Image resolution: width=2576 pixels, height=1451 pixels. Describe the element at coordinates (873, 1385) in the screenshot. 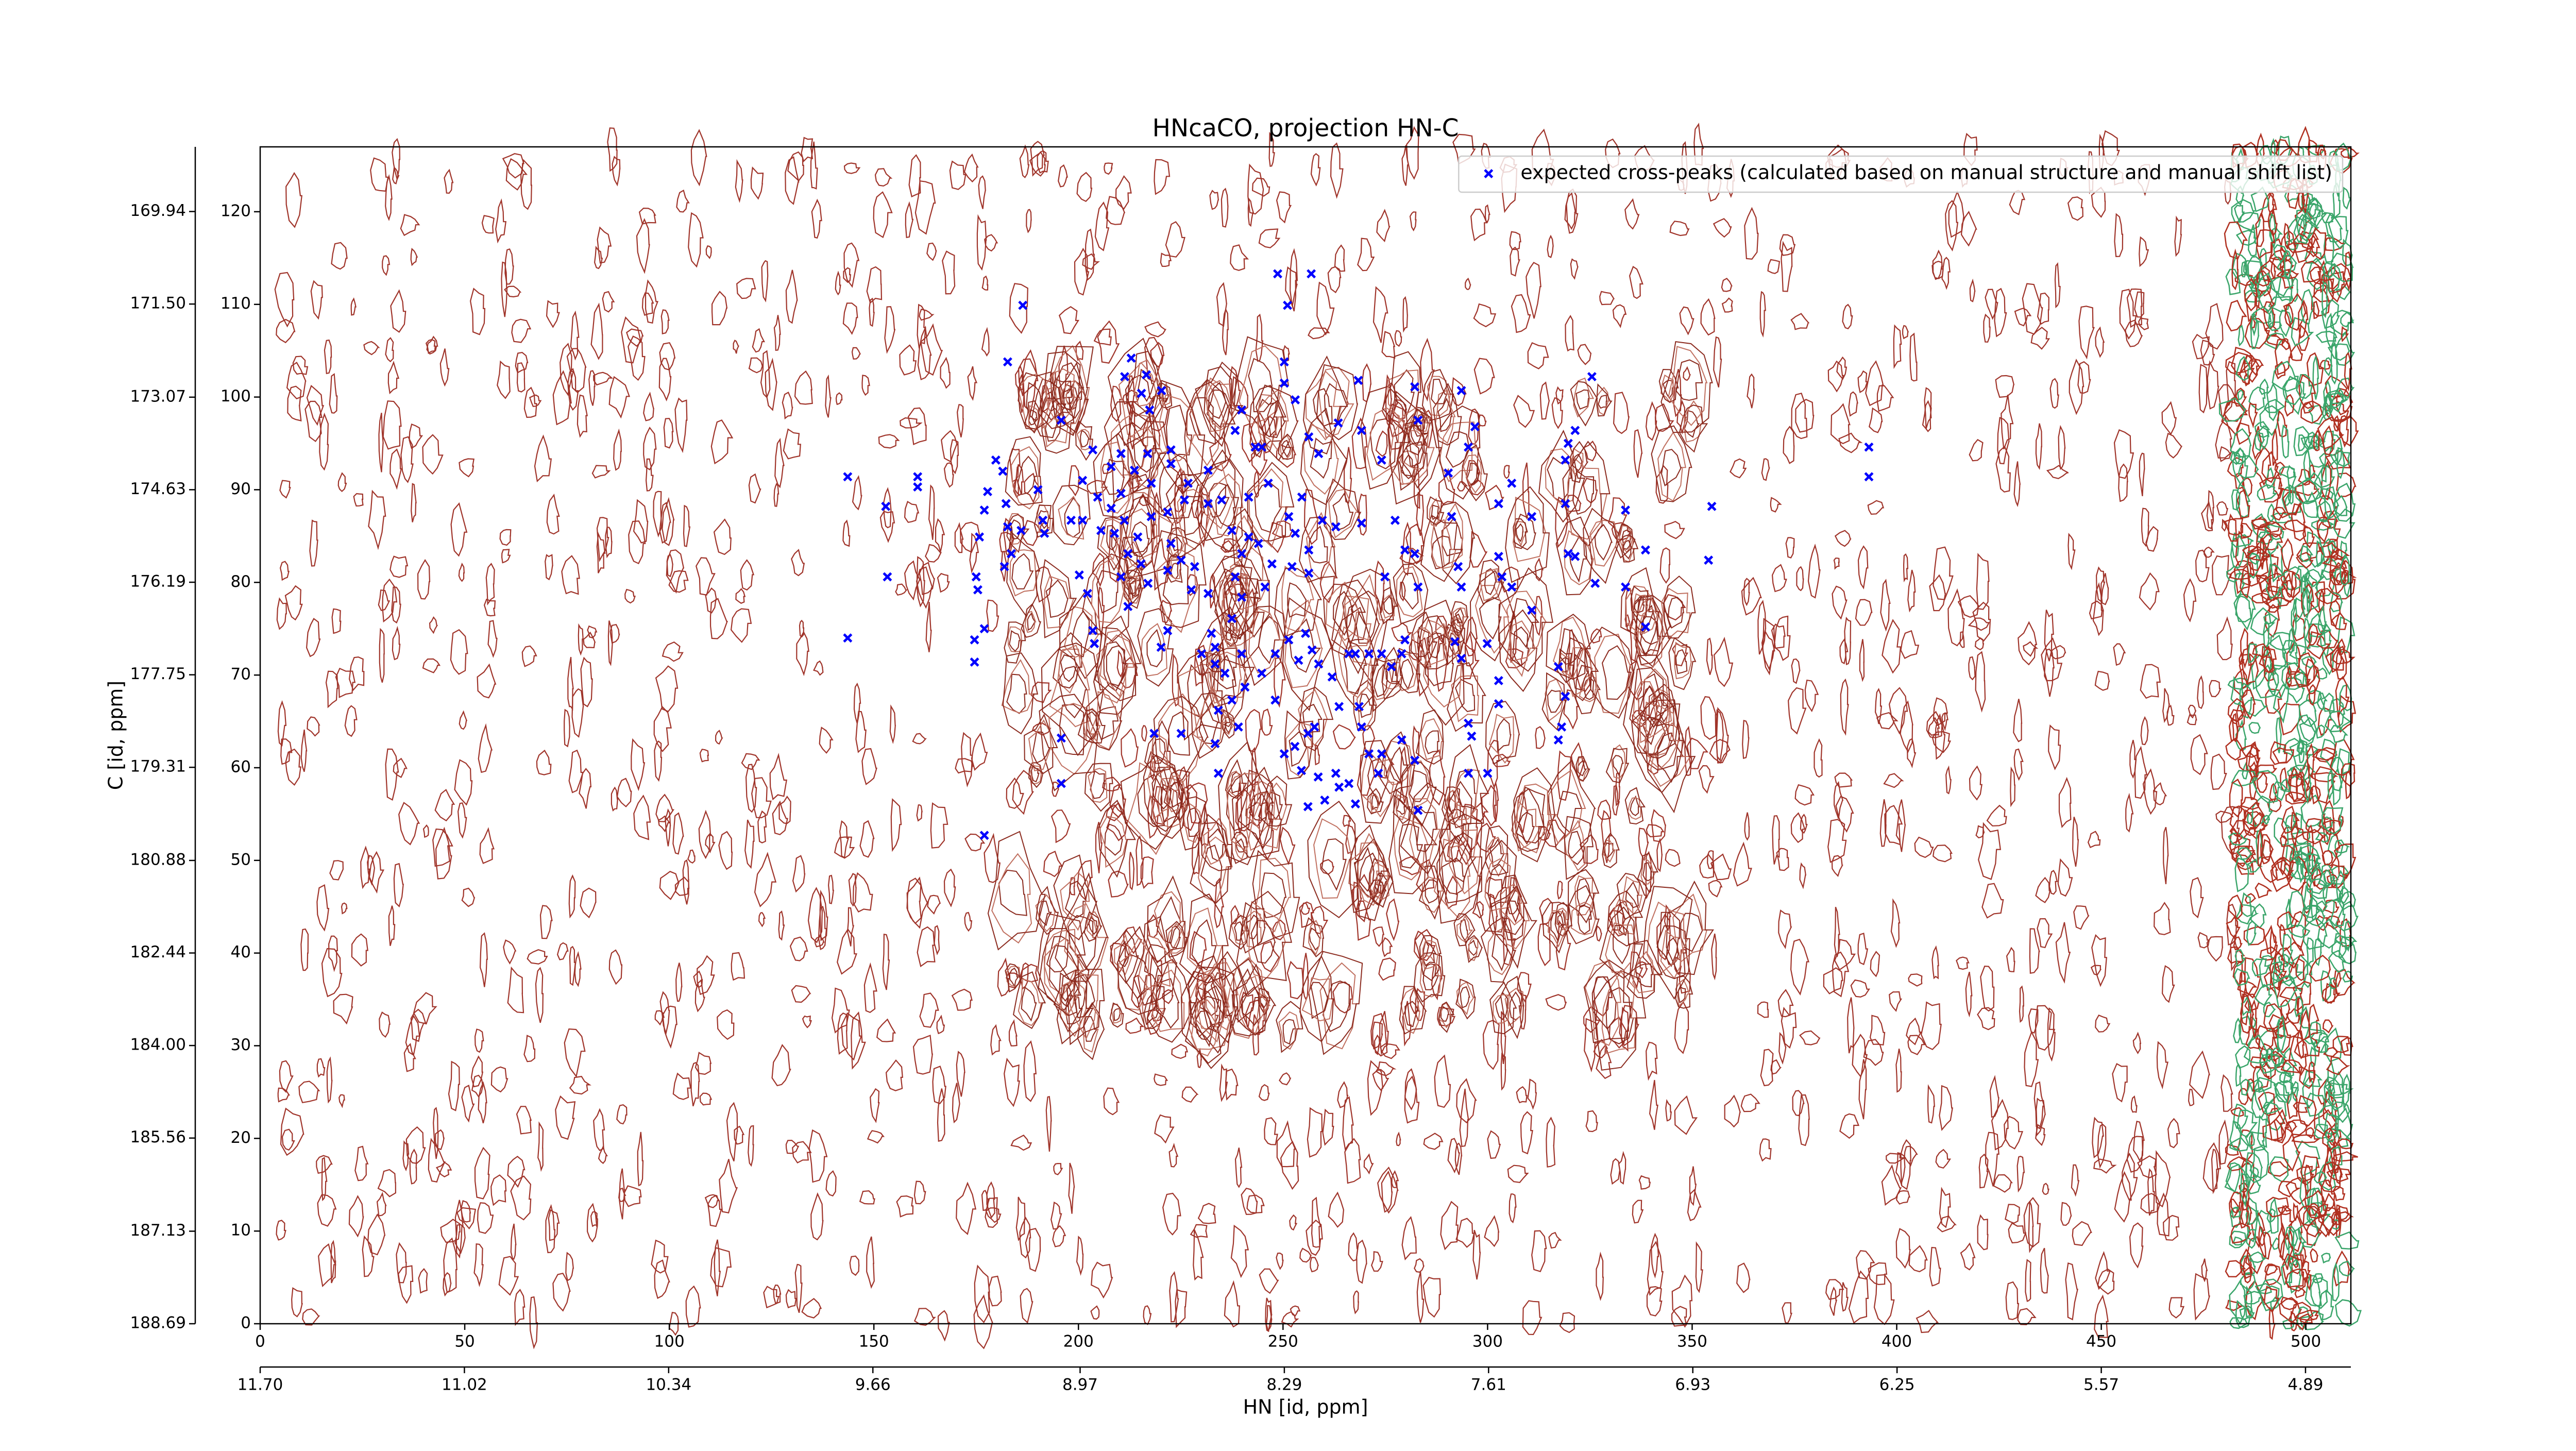

I see `x2-tick-label: 9.66` at that location.